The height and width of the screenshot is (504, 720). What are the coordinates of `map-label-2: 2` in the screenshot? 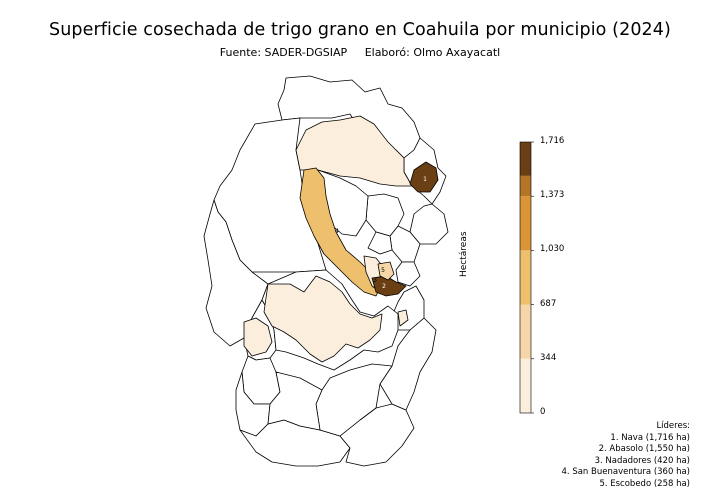 It's located at (384, 286).